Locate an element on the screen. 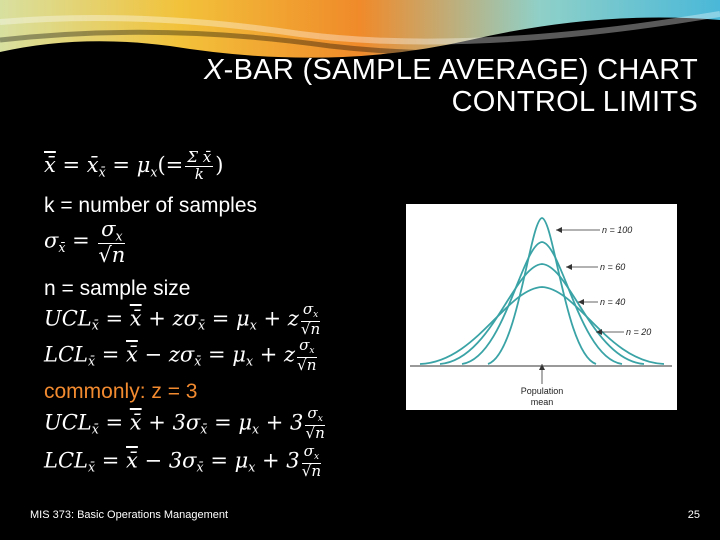  ucl-z3-formula: UCLx̄ = x̄ + 3σx̄ = μx + 3 σx √n is located at coordinates (184, 423).